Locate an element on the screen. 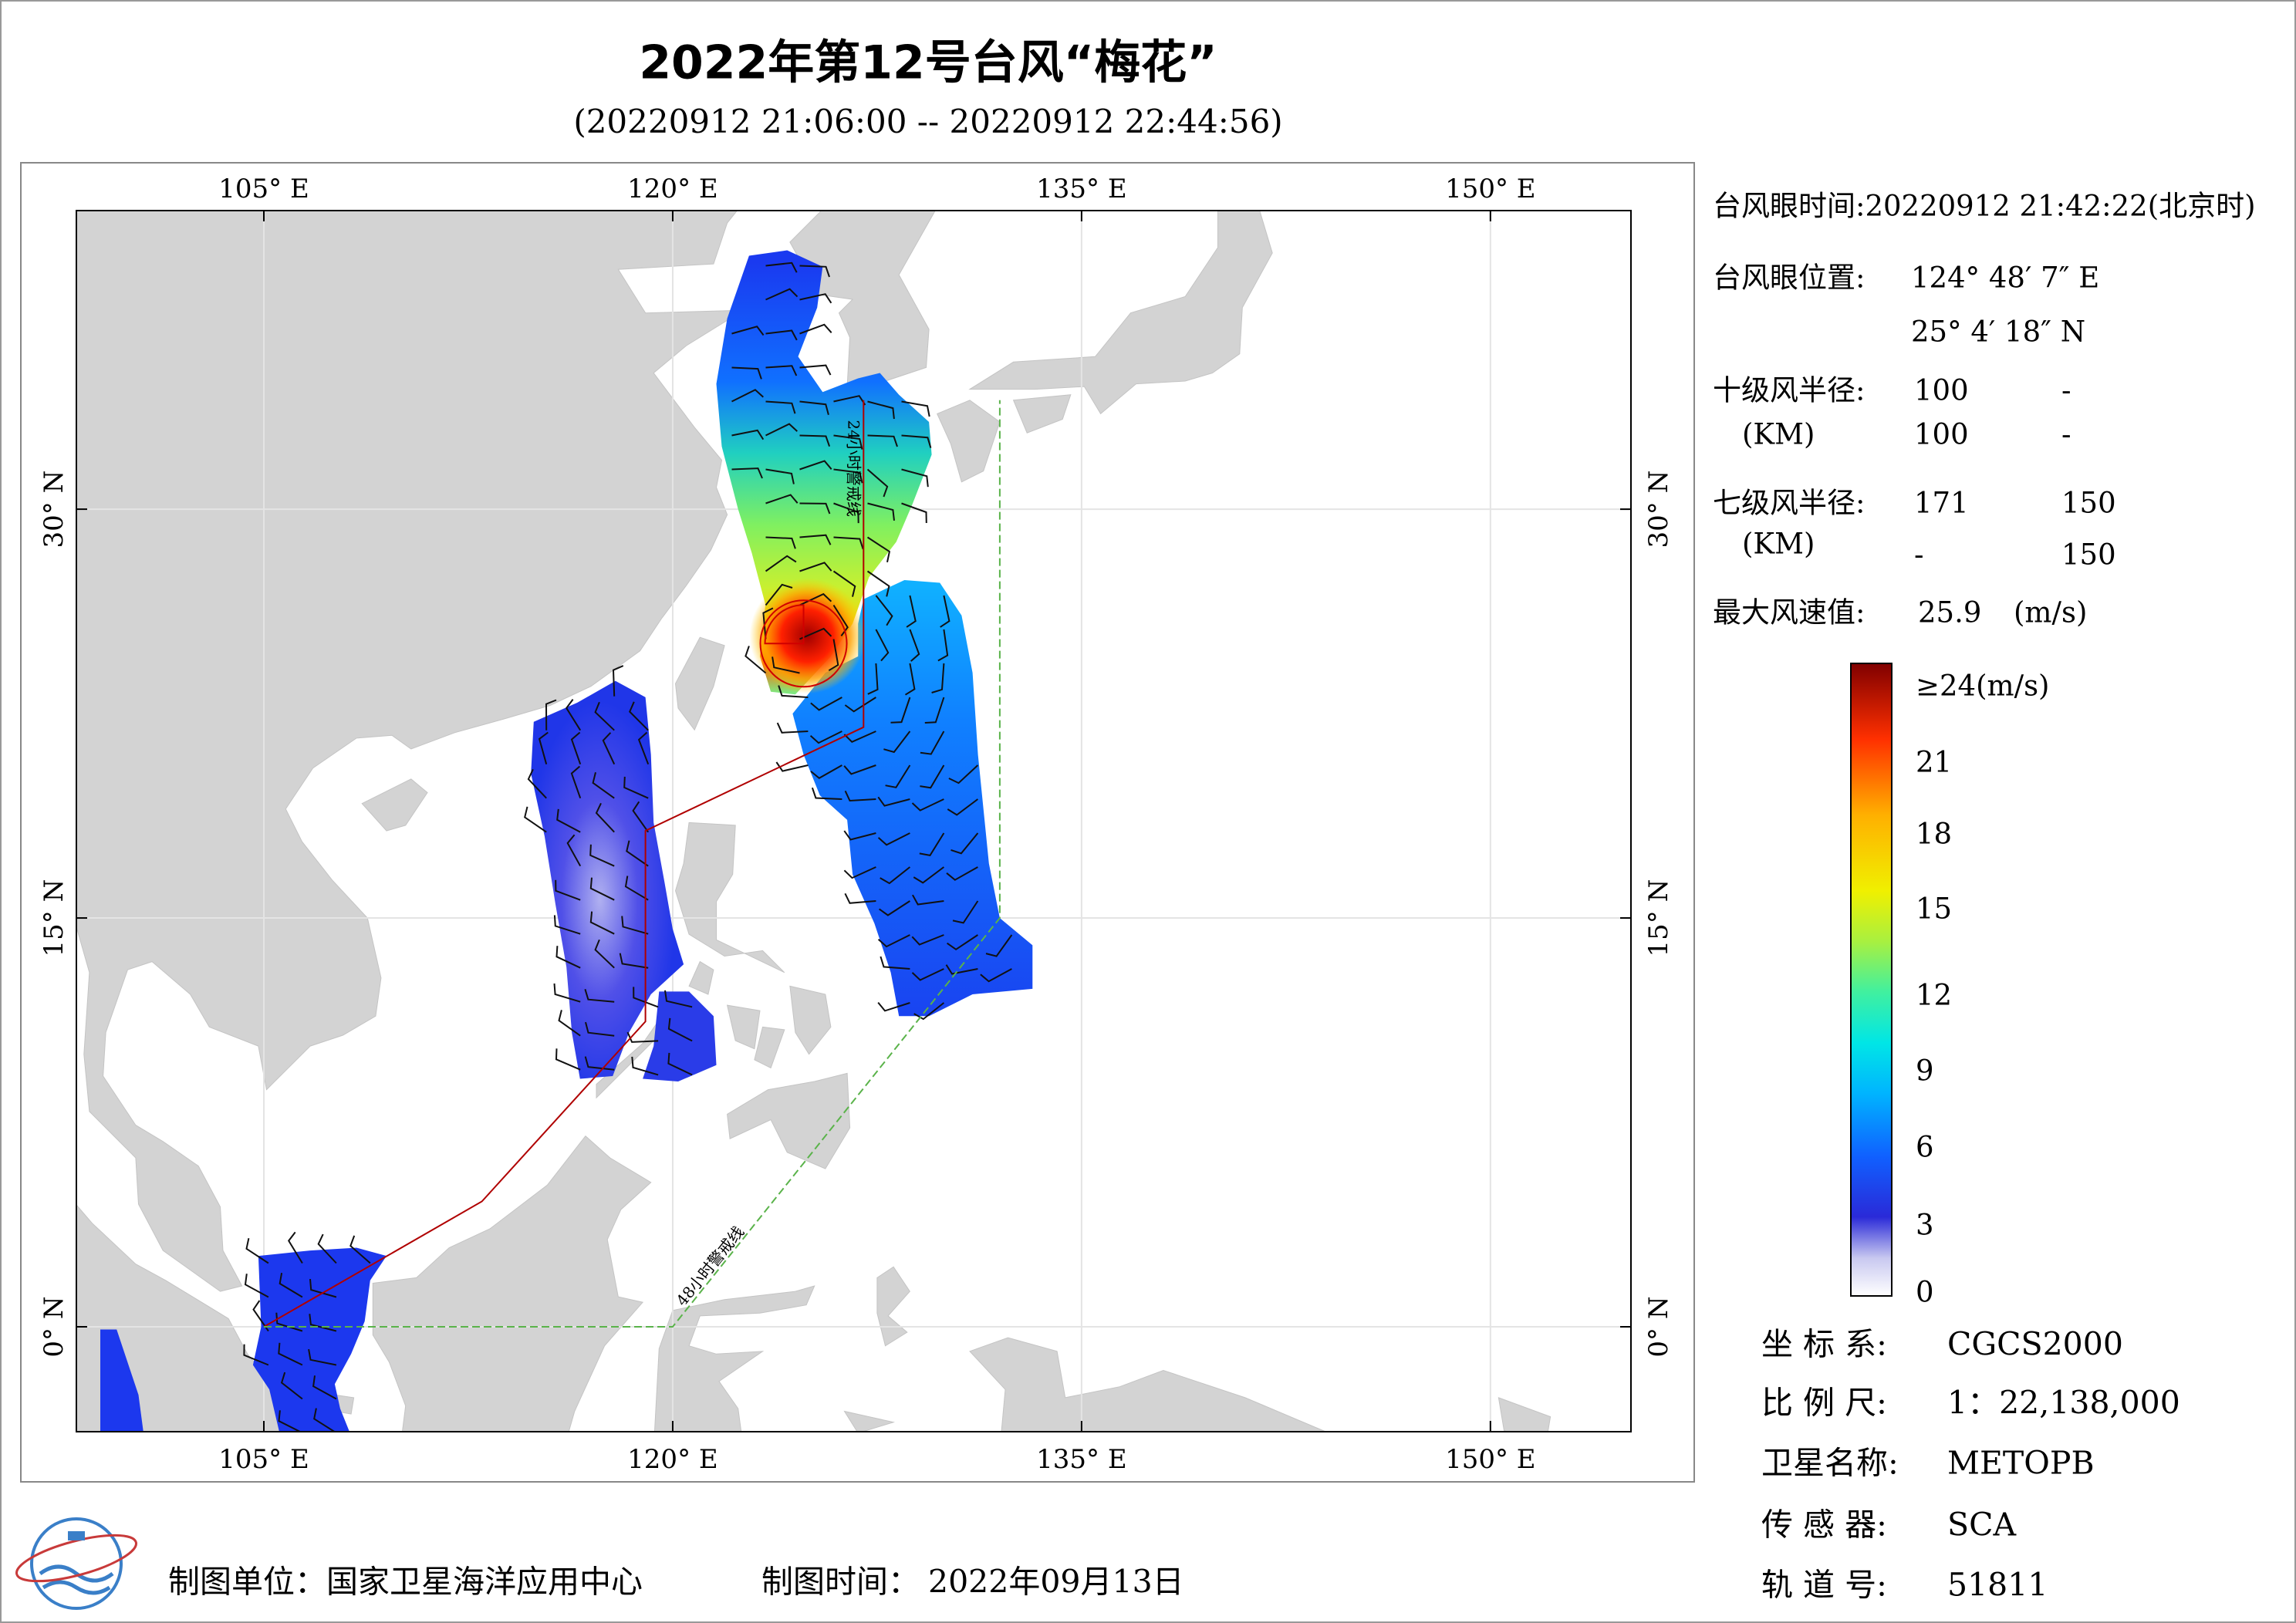  product-value: 51811 is located at coordinates (1998, 1585).